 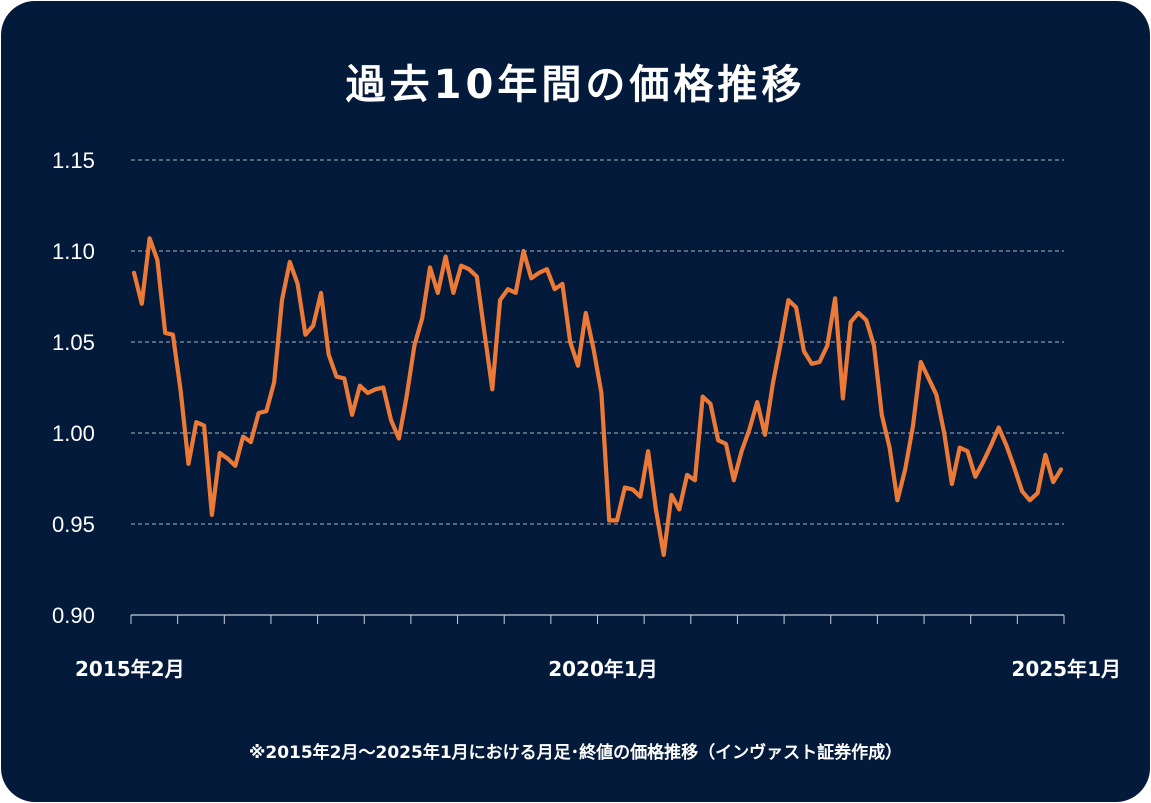 I want to click on x-tick-label: 2020年1月, so click(x=603, y=669).